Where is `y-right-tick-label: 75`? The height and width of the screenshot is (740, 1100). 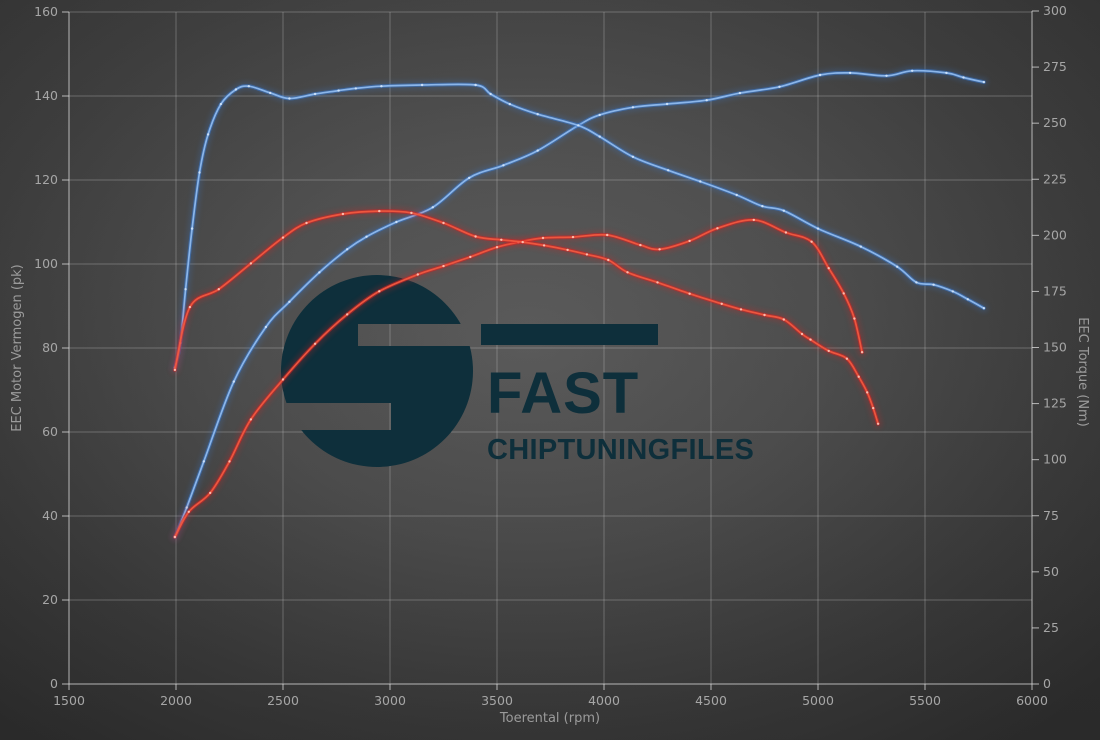
y-right-tick-label: 75 is located at coordinates (1051, 515).